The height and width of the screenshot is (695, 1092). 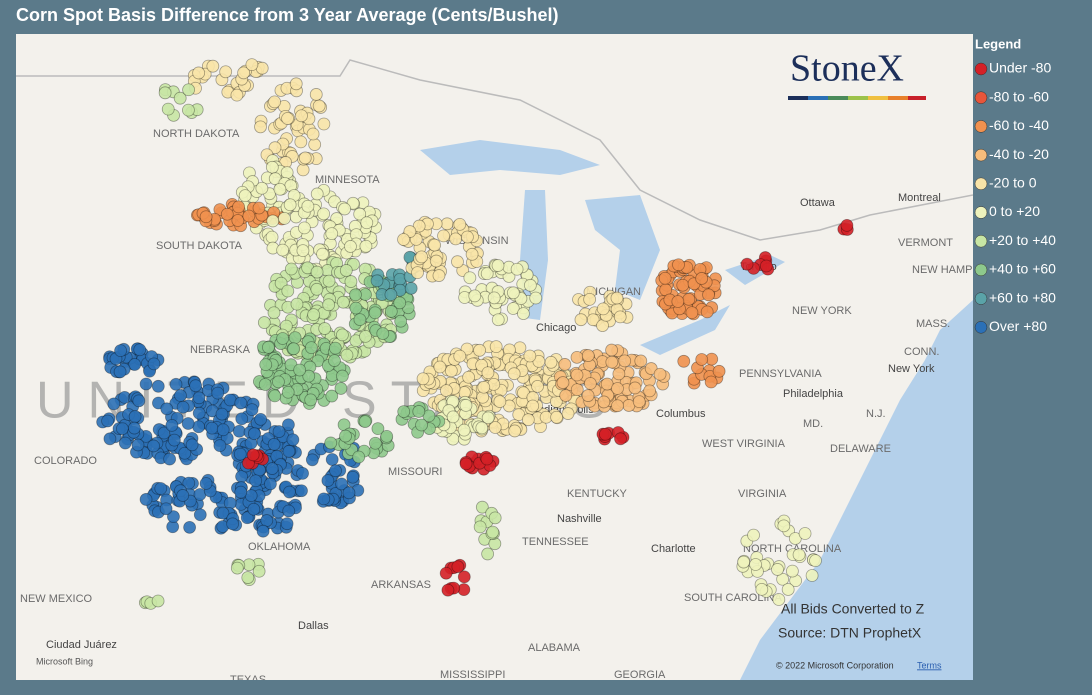 What do you see at coordinates (401, 585) in the screenshot?
I see `map-label: ARKANSAS` at bounding box center [401, 585].